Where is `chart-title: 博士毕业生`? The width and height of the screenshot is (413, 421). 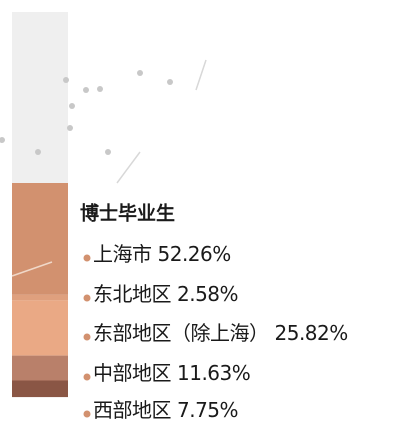
chart-title: 博士毕业生 is located at coordinates (127, 213).